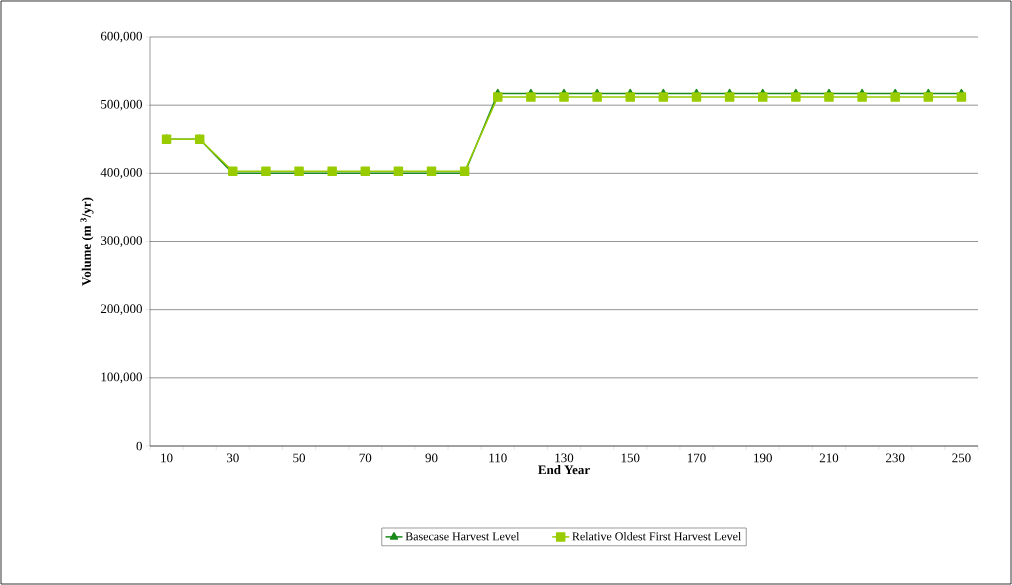 The height and width of the screenshot is (585, 1012). Describe the element at coordinates (121, 241) in the screenshot. I see `y-tick-label: 300,000` at that location.